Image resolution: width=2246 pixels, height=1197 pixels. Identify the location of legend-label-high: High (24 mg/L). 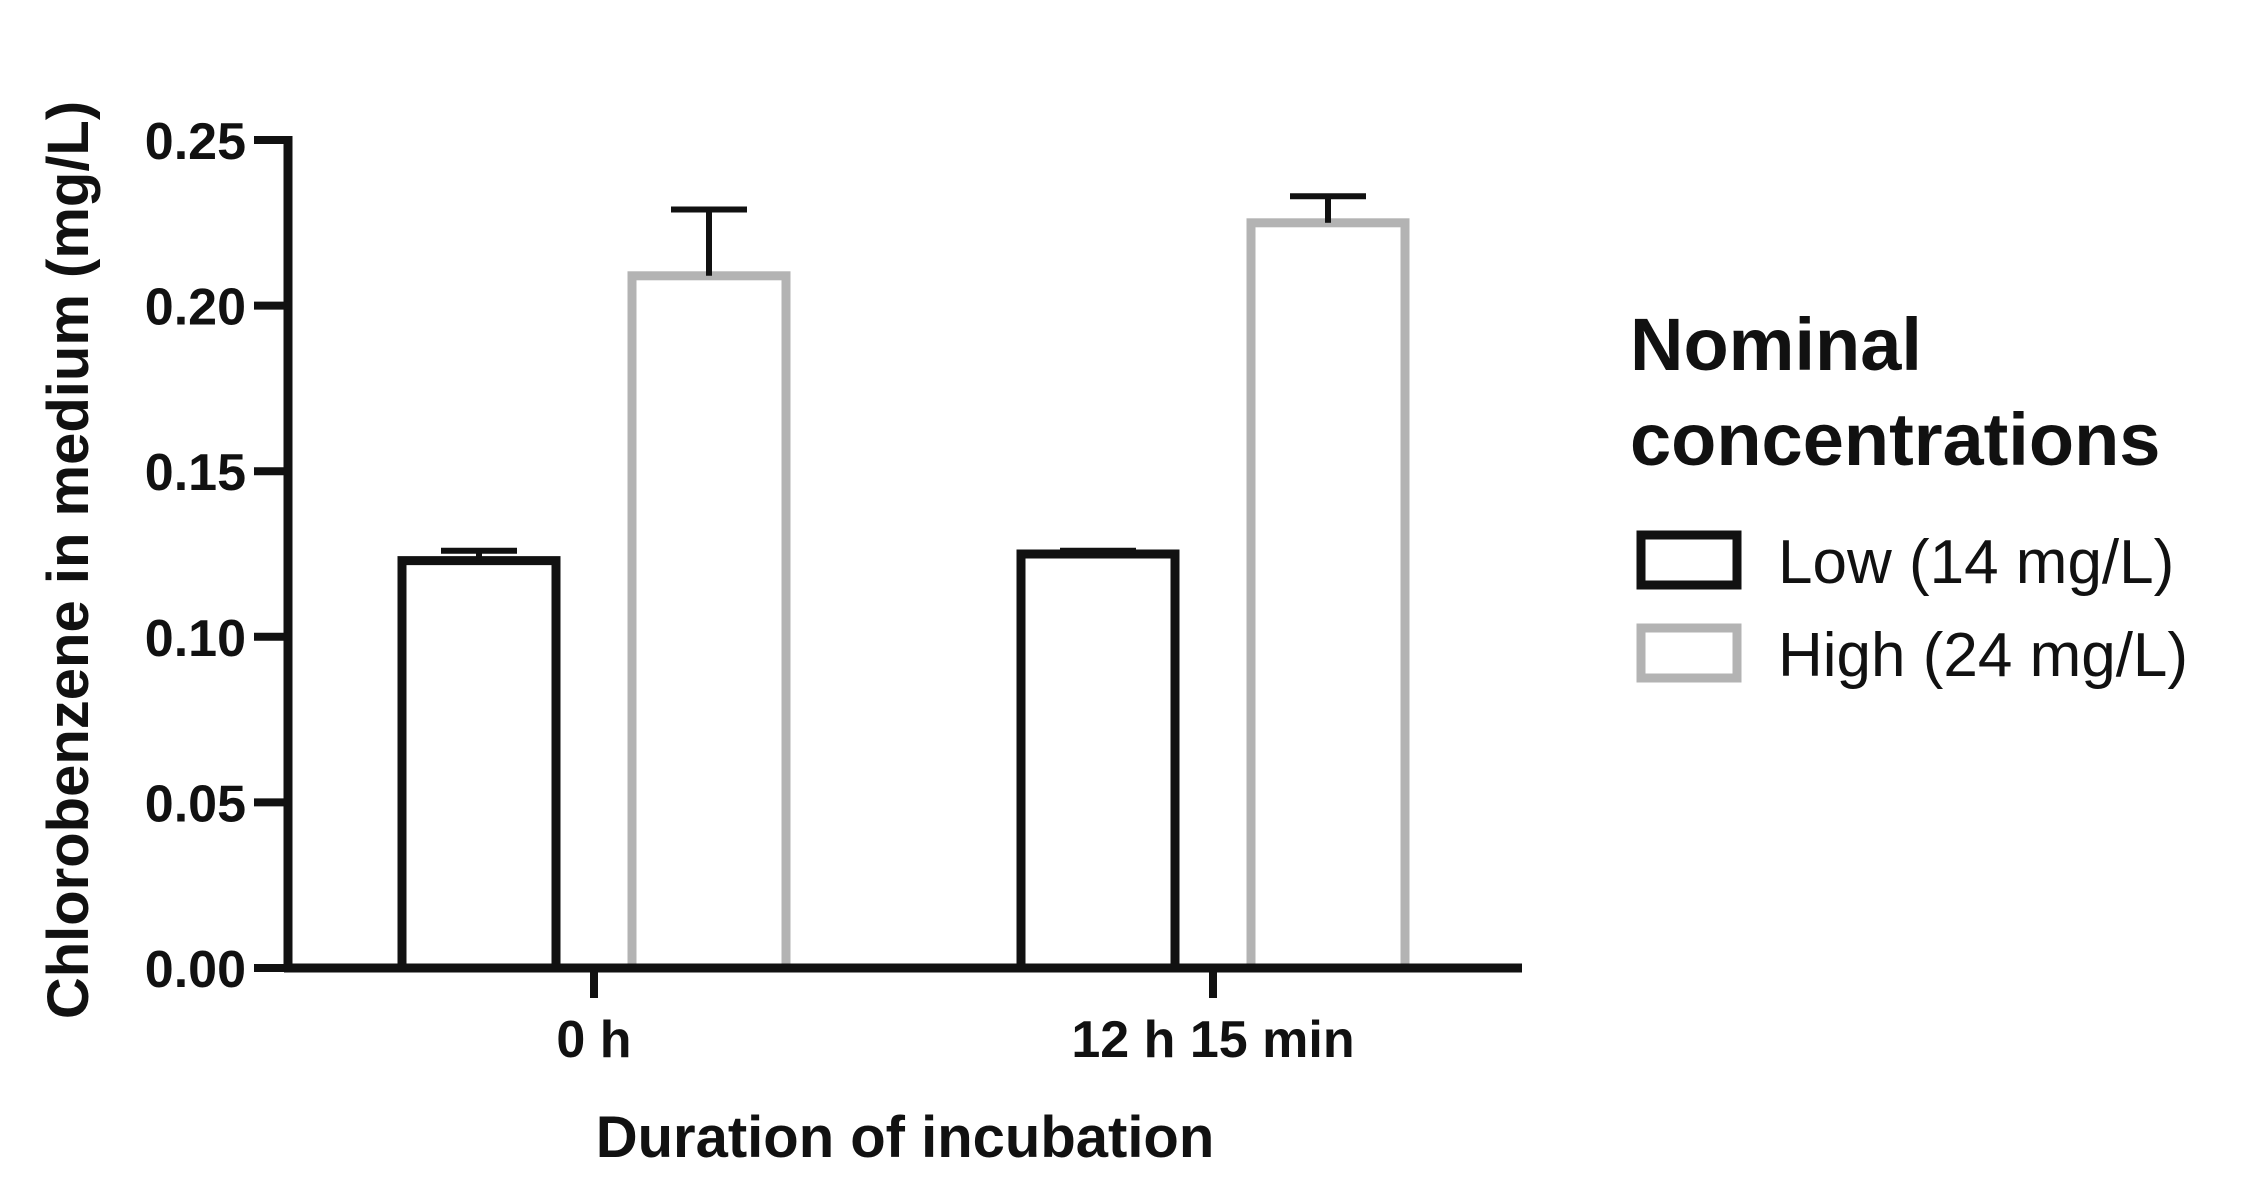
(1983, 655).